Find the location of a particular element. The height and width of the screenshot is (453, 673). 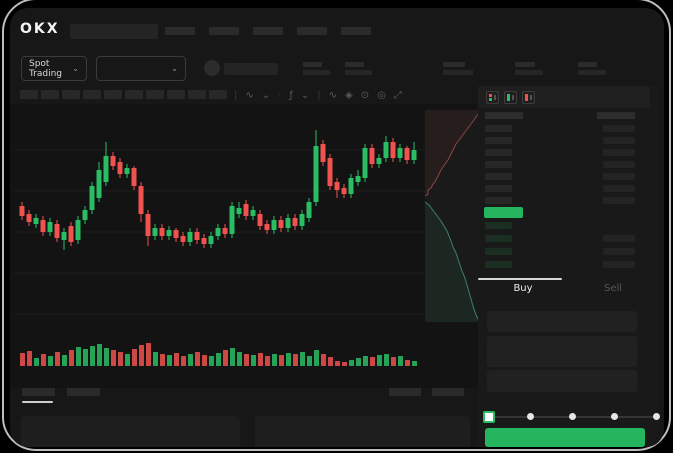

market-type-label: Spot Trading is located at coordinates (46, 68).